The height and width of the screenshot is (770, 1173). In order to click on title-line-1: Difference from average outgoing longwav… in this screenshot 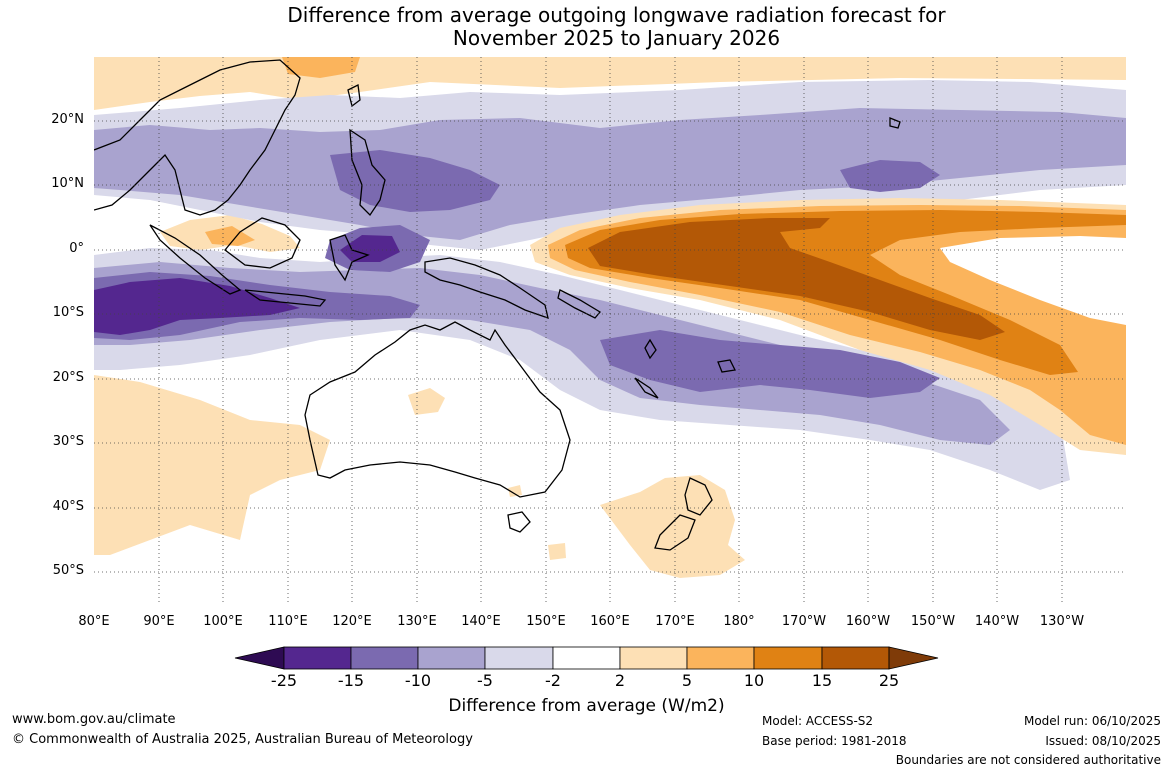, I will do `click(616, 15)`.